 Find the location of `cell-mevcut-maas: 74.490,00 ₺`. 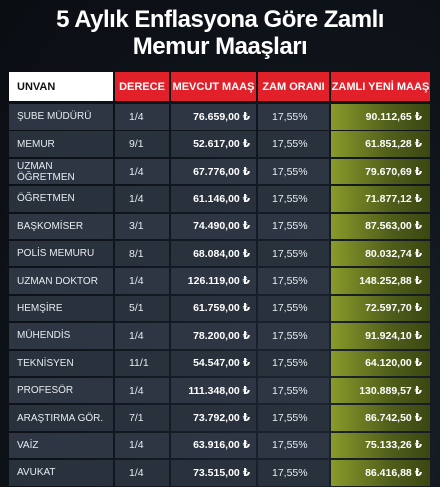

cell-mevcut-maas: 74.490,00 ₺ is located at coordinates (213, 226).